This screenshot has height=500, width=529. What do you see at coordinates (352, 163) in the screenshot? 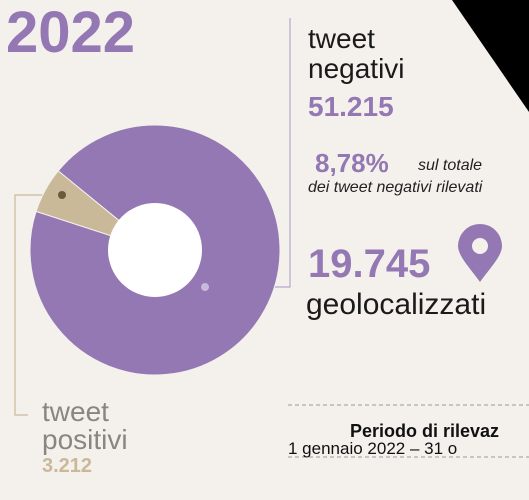
I see `share: 8,78%` at bounding box center [352, 163].